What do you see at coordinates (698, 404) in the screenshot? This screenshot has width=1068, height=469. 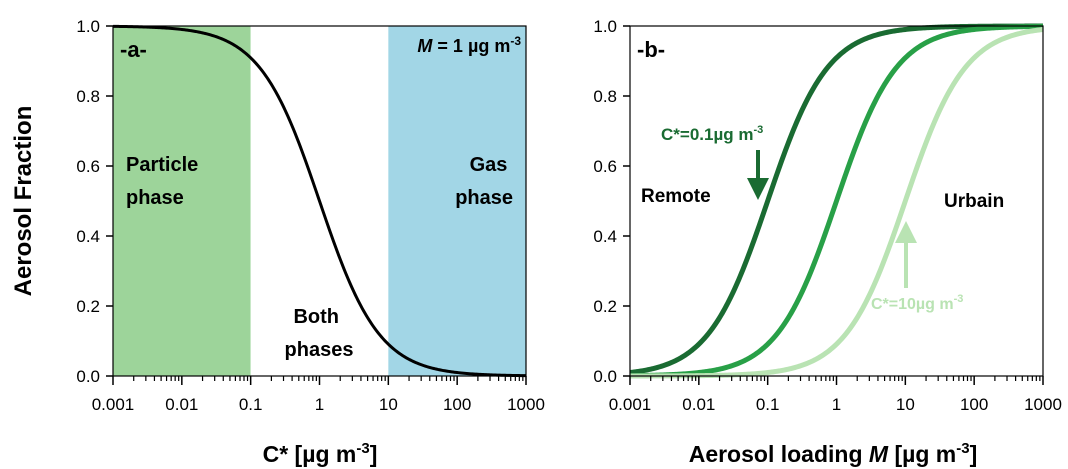 I see `axis-b-x-tick-label: 0.01` at bounding box center [698, 404].